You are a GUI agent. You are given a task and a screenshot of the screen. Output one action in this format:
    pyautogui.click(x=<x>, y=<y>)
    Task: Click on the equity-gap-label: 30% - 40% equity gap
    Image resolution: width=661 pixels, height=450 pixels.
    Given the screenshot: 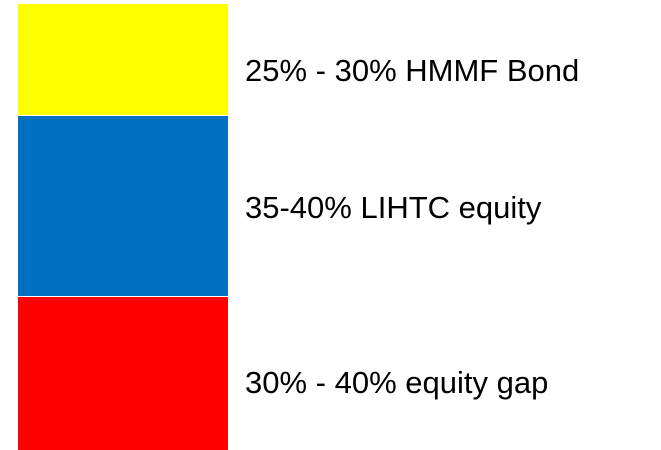 What is the action you would take?
    pyautogui.click(x=397, y=382)
    